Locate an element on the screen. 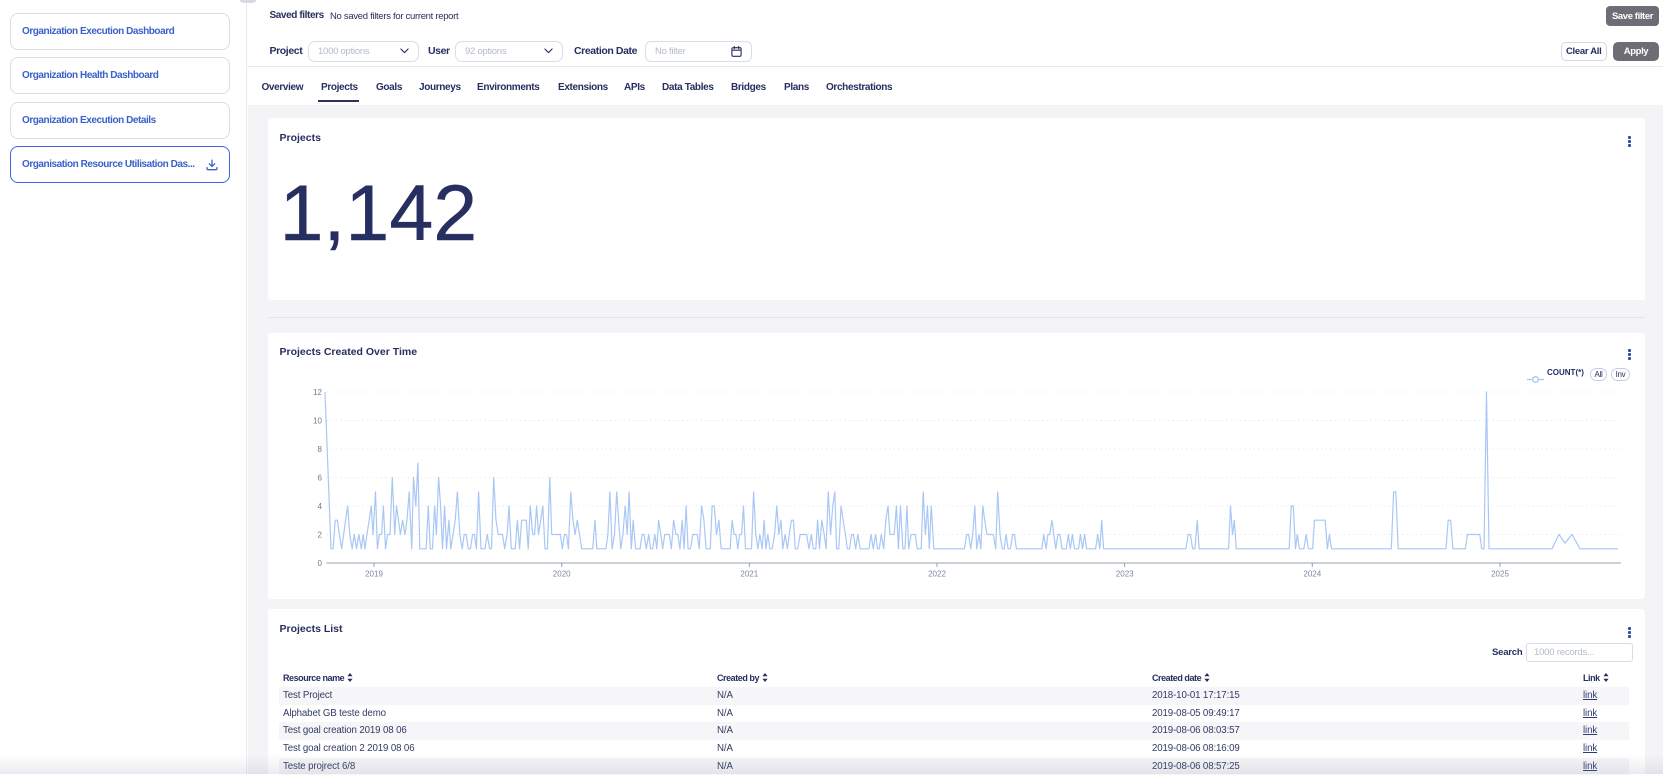 Image resolution: width=1663 pixels, height=775 pixels. svg-text: 6 is located at coordinates (320, 477).